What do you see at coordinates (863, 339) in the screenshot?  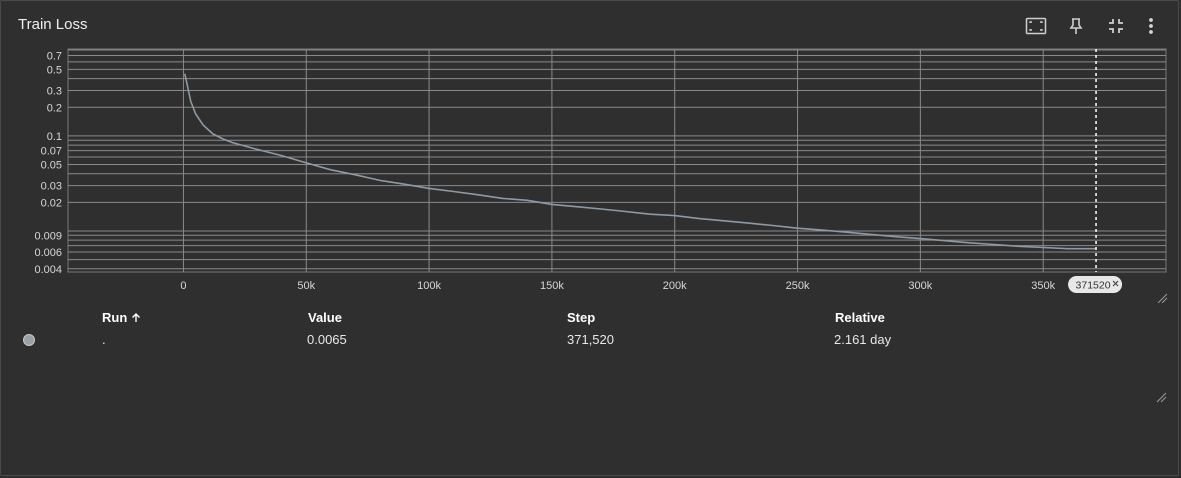 I see `cell-relative: 2.161 day` at bounding box center [863, 339].